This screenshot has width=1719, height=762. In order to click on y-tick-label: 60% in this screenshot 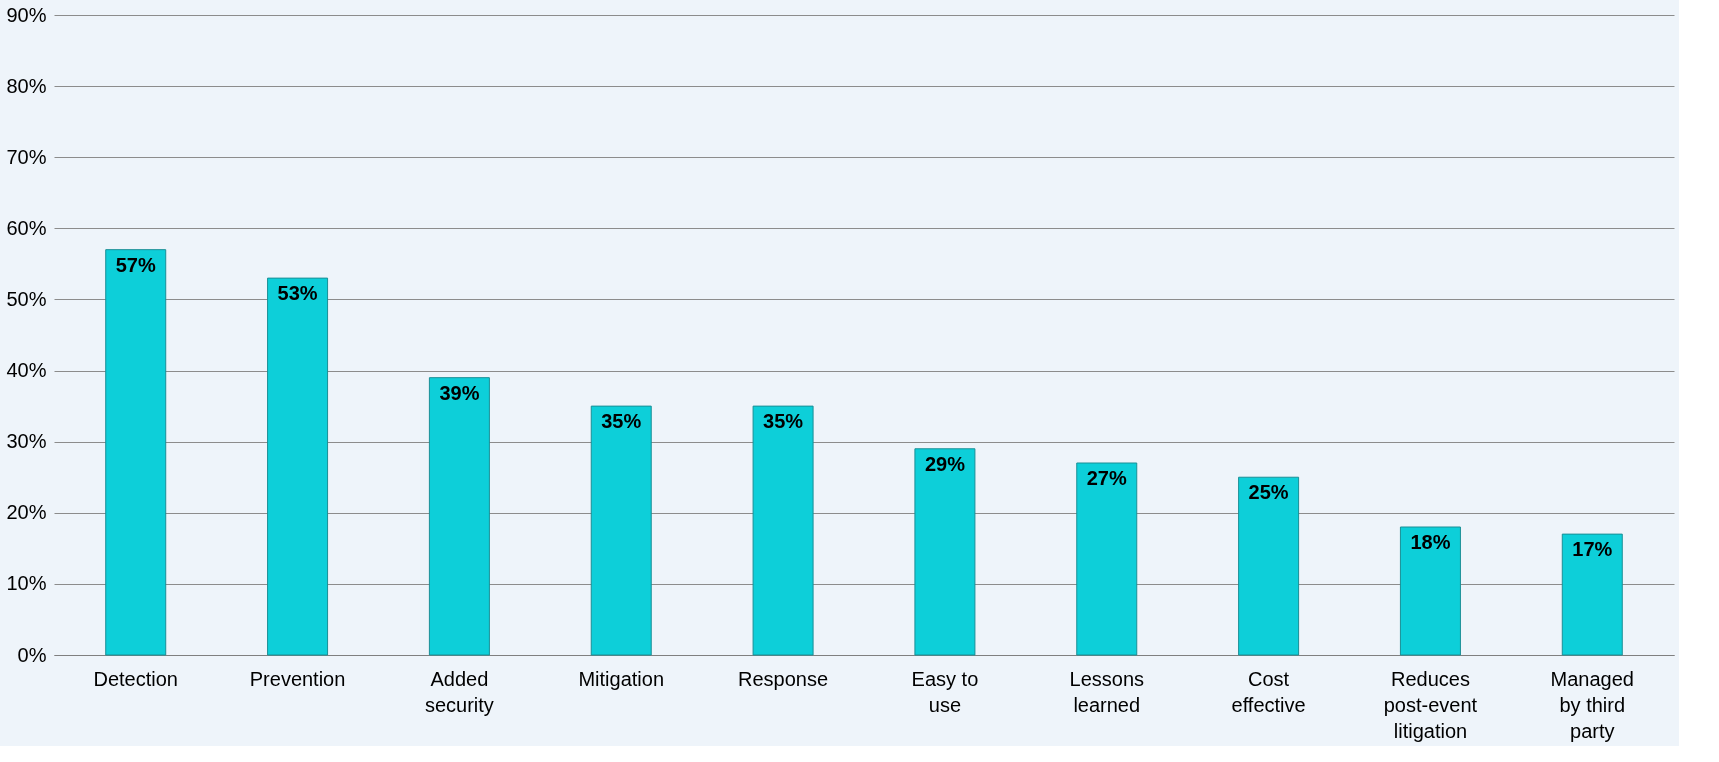, I will do `click(26, 227)`.